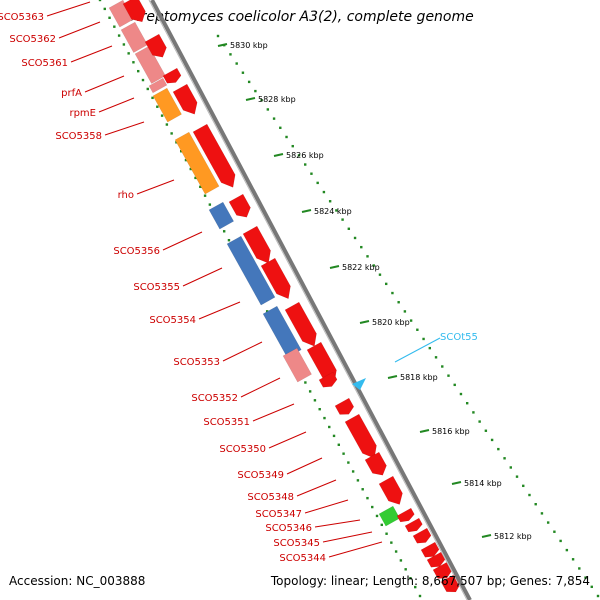  What do you see at coordinates (483, 483) in the screenshot?
I see `ruler-label: 5814 kbp` at bounding box center [483, 483].